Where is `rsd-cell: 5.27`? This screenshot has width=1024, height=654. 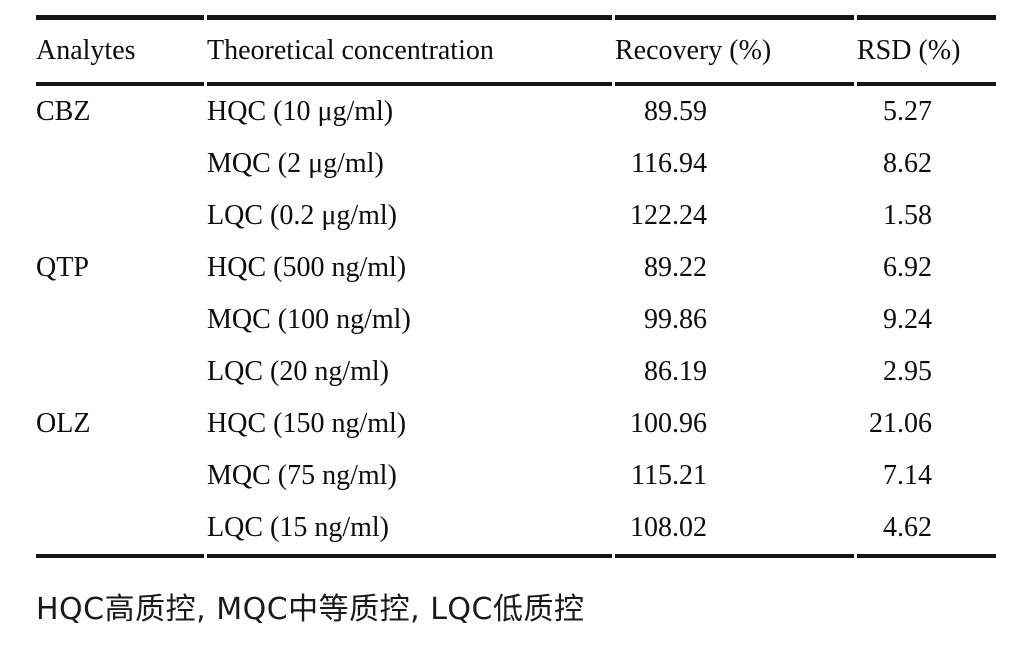 rsd-cell: 5.27 is located at coordinates (907, 111).